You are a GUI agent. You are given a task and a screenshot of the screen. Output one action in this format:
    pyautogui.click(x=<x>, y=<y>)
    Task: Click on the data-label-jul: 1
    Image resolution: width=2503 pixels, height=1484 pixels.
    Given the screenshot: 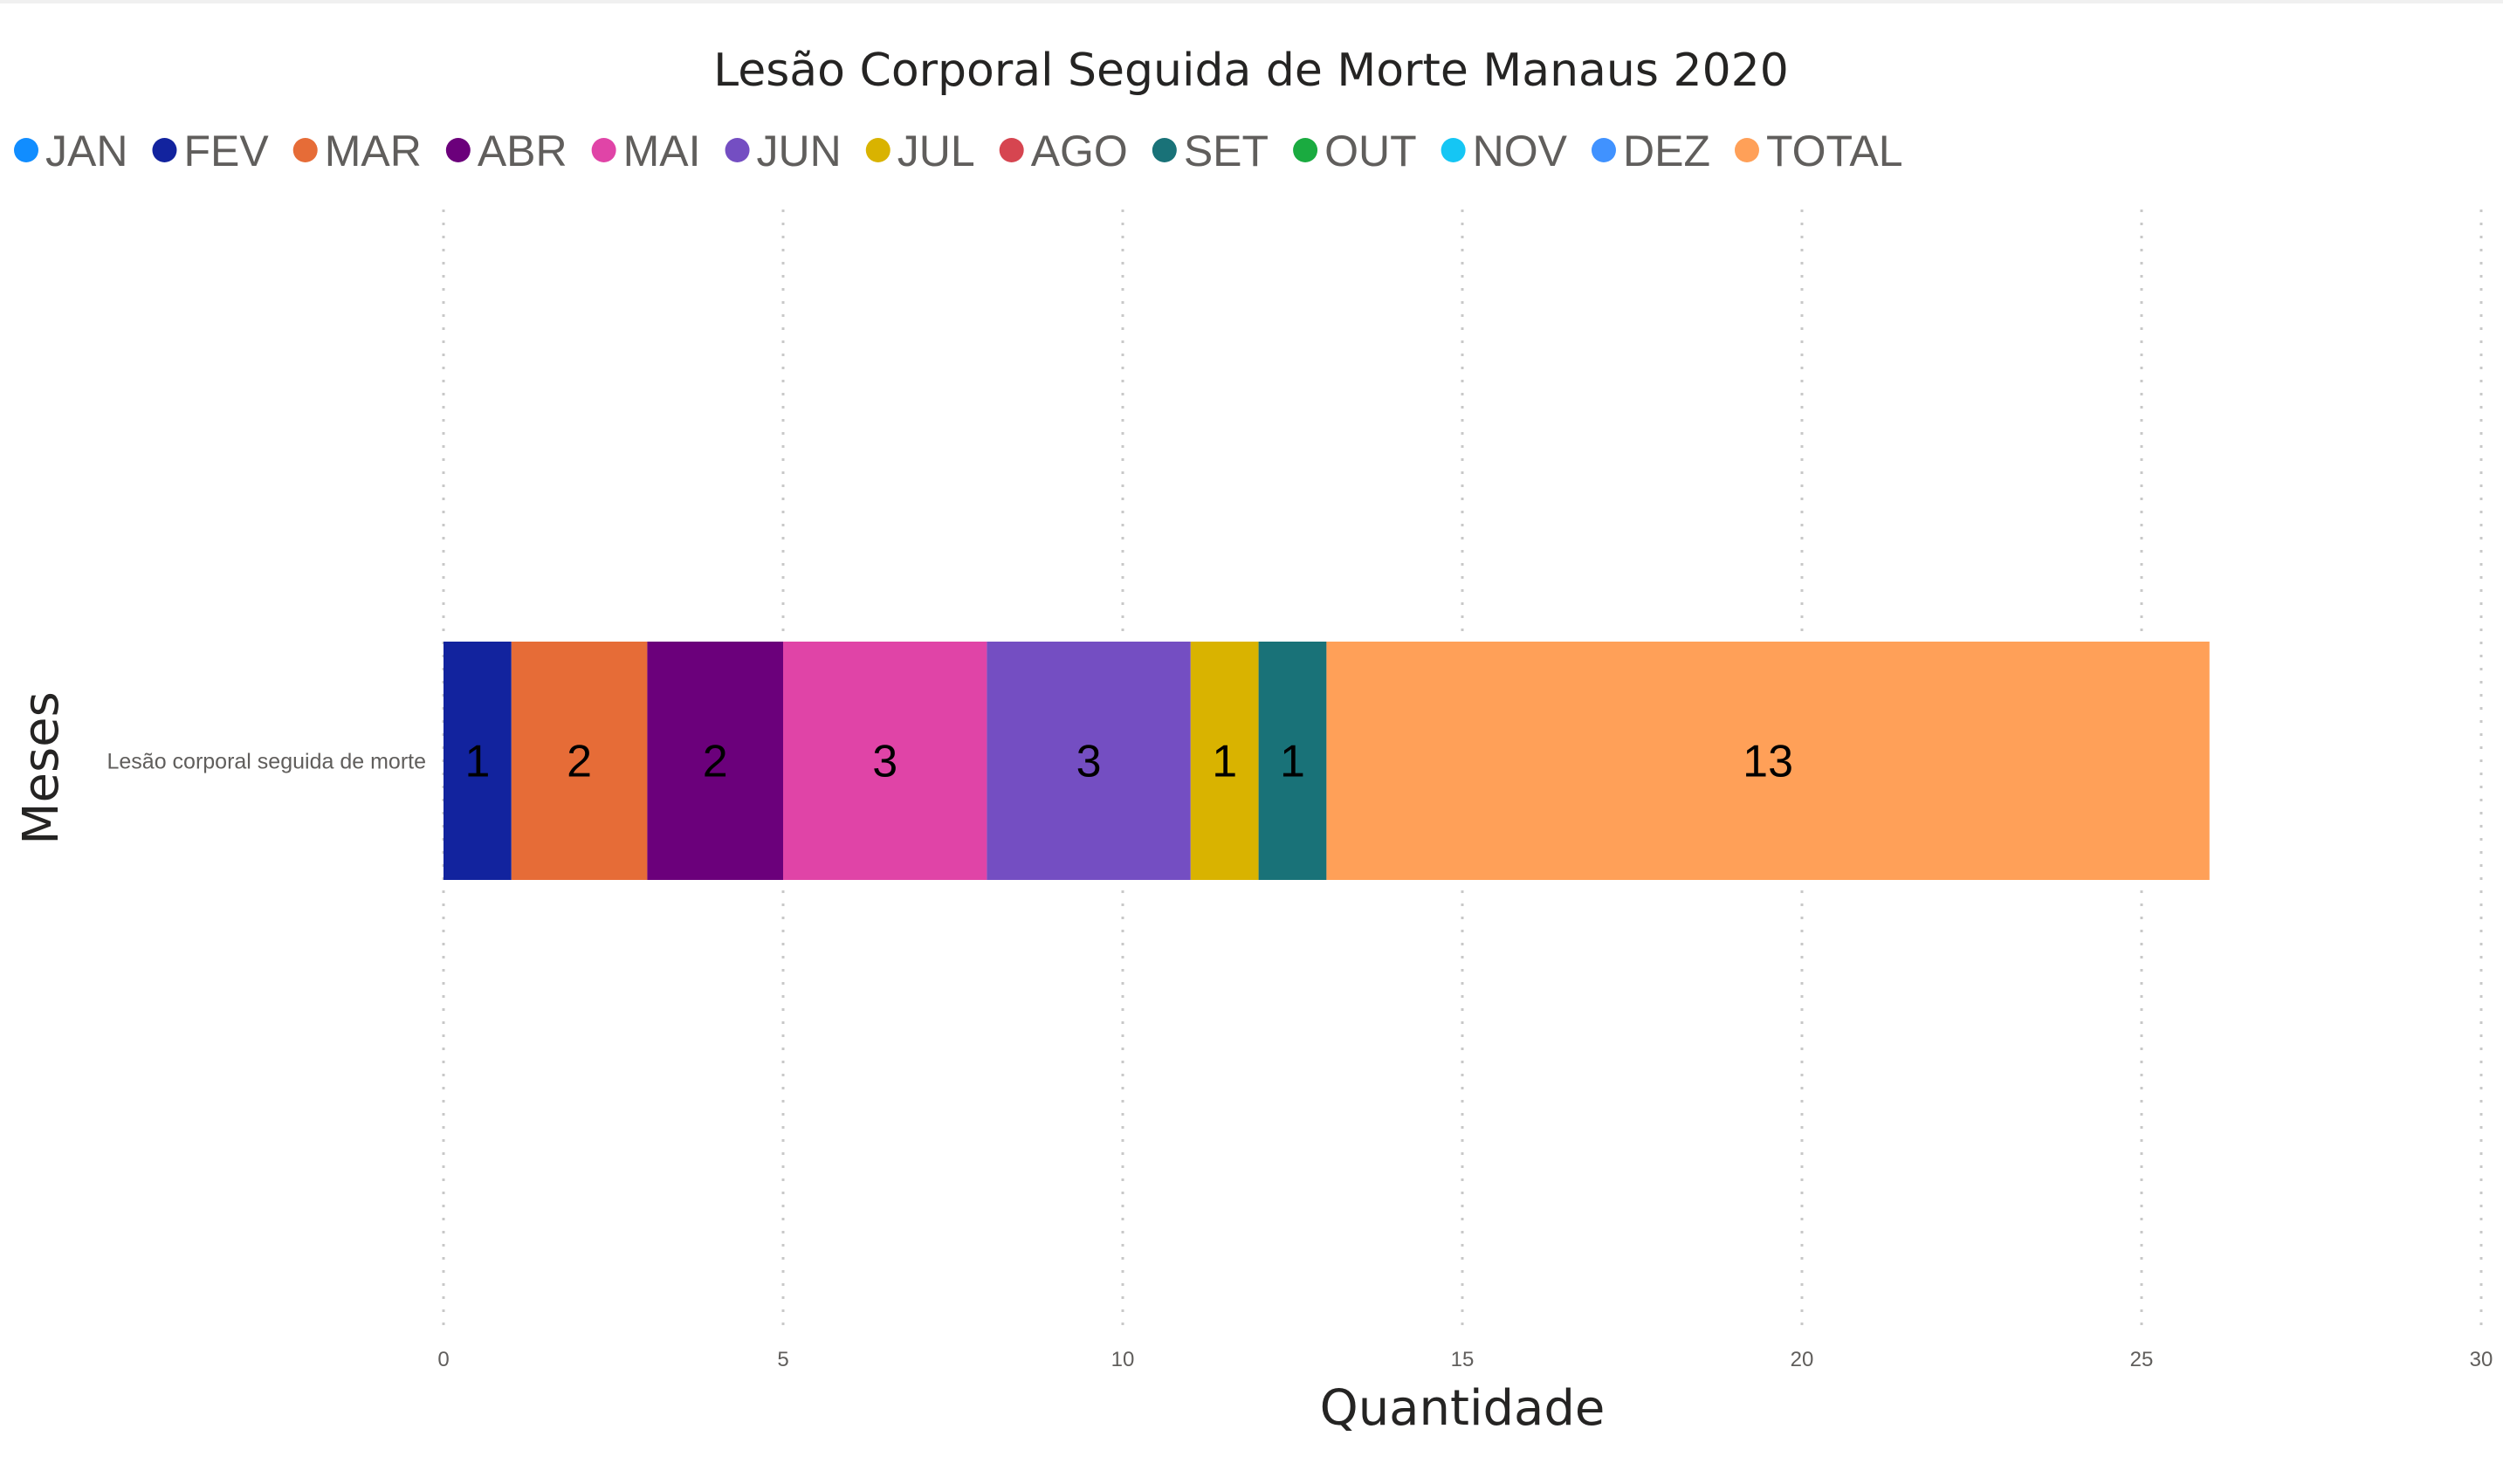 What is the action you would take?
    pyautogui.click(x=1224, y=762)
    